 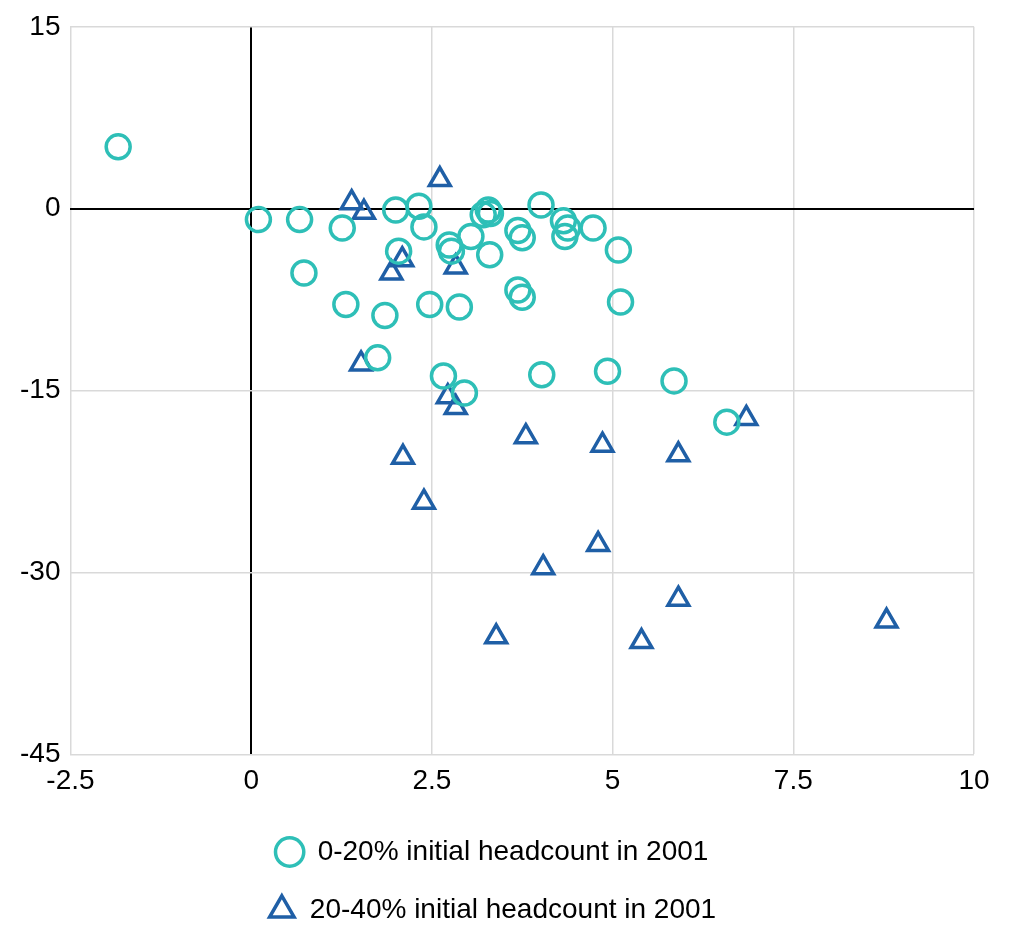 What do you see at coordinates (40, 571) in the screenshot?
I see `y-tick-label: -30` at bounding box center [40, 571].